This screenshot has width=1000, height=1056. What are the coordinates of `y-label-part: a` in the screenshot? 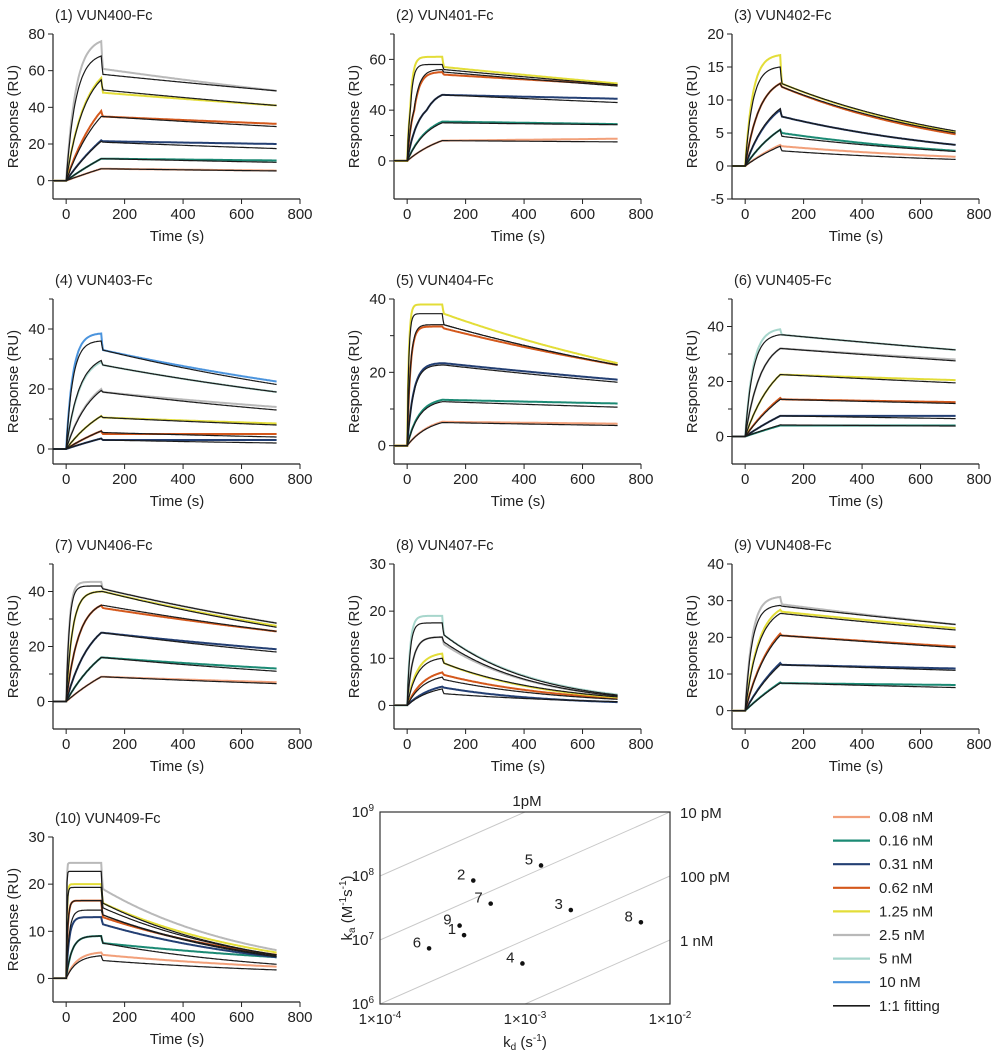 It's located at (352, 930).